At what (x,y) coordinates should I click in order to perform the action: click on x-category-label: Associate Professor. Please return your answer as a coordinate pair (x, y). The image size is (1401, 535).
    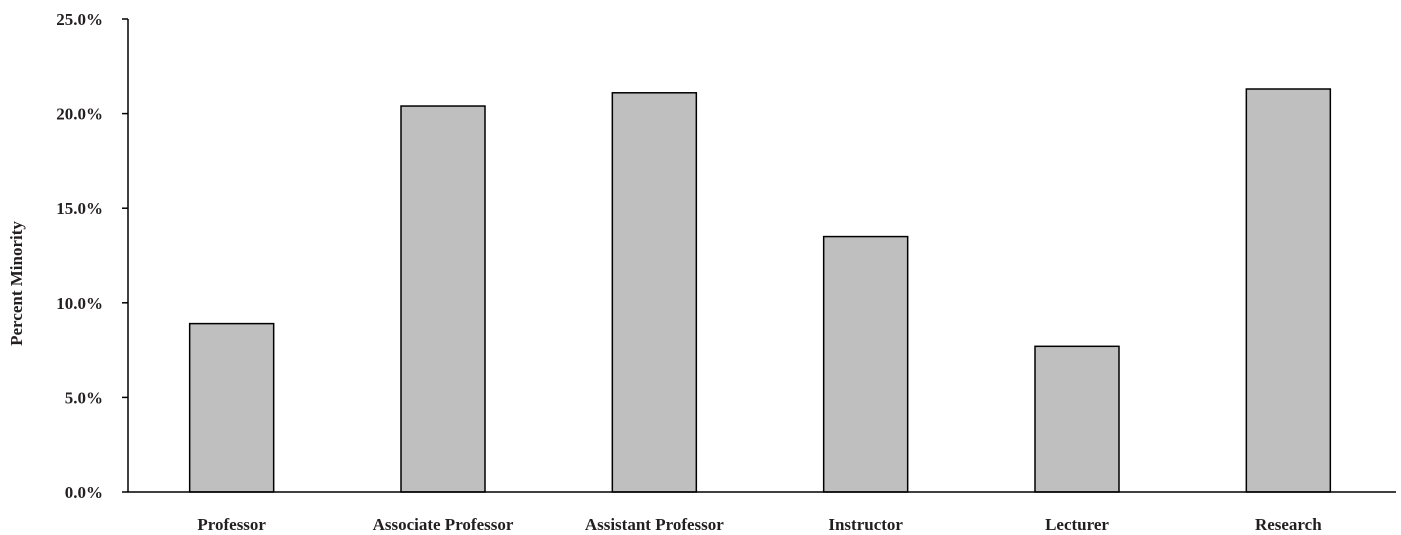
    Looking at the image, I should click on (443, 524).